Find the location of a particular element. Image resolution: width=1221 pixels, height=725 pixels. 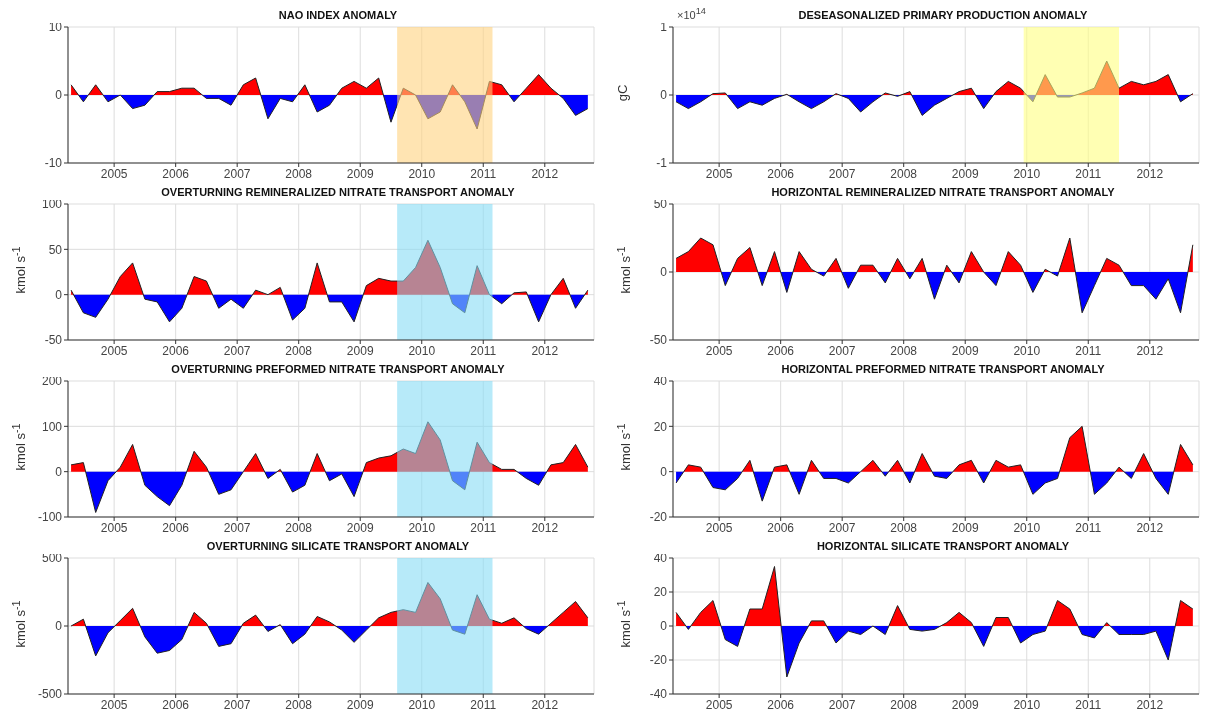

y-tick-label: -40 is located at coordinates (658, 694).